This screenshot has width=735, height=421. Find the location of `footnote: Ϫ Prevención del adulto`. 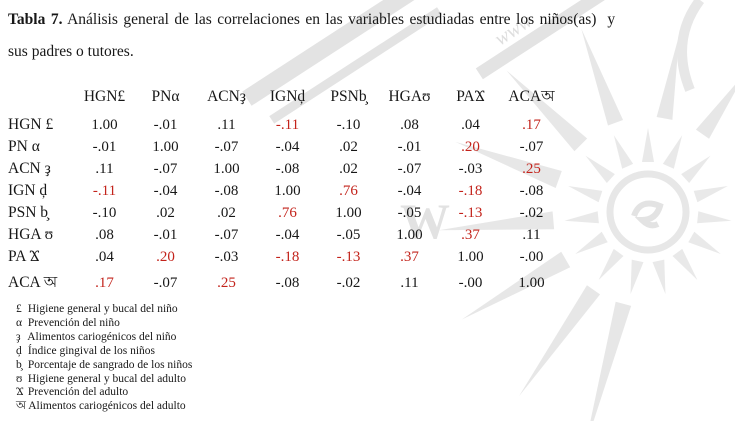

footnote: Ϫ Prevención del adulto is located at coordinates (104, 393).